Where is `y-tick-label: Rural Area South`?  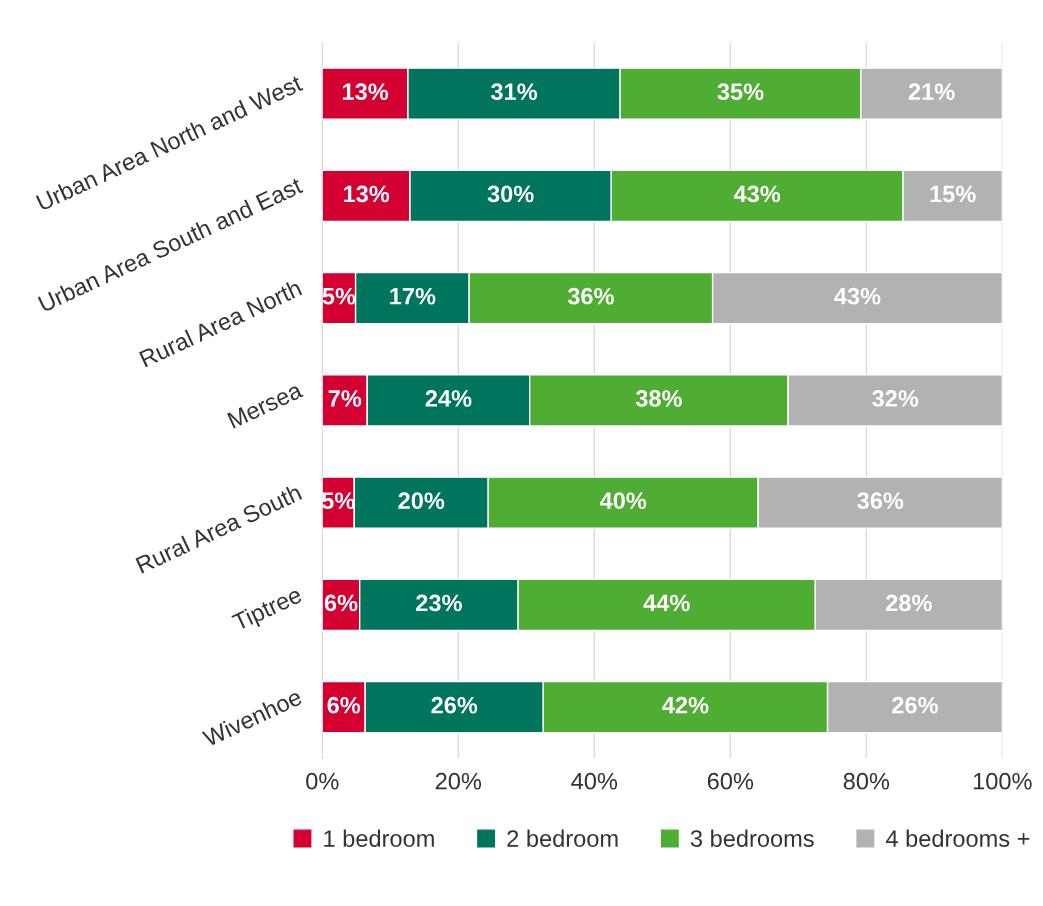 y-tick-label: Rural Area South is located at coordinates (219, 528).